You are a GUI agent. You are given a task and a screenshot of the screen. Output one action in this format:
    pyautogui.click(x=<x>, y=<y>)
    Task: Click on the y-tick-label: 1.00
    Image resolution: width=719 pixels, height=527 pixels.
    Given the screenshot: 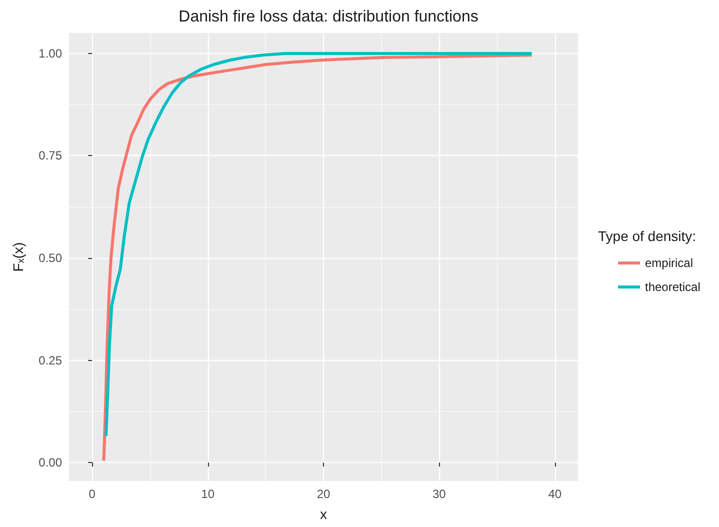 What is the action you would take?
    pyautogui.click(x=50, y=53)
    